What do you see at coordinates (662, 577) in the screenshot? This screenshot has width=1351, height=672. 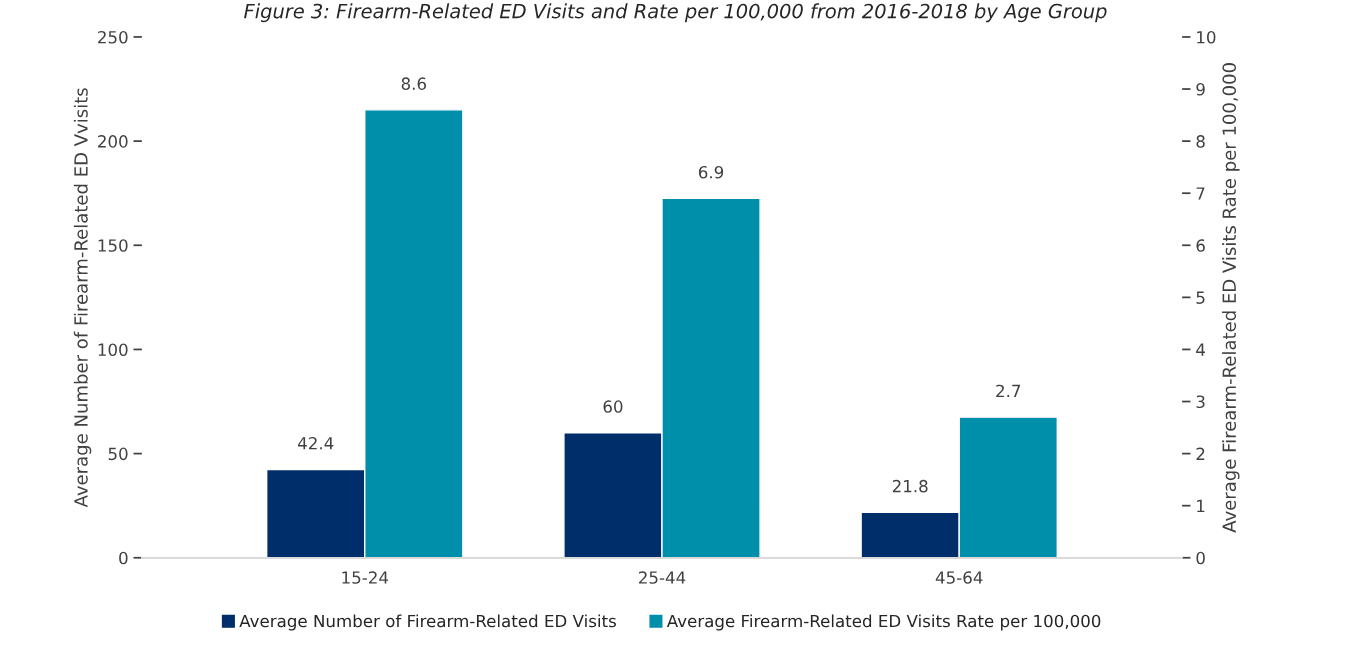 I see `x-tick-label: 25-44` at bounding box center [662, 577].